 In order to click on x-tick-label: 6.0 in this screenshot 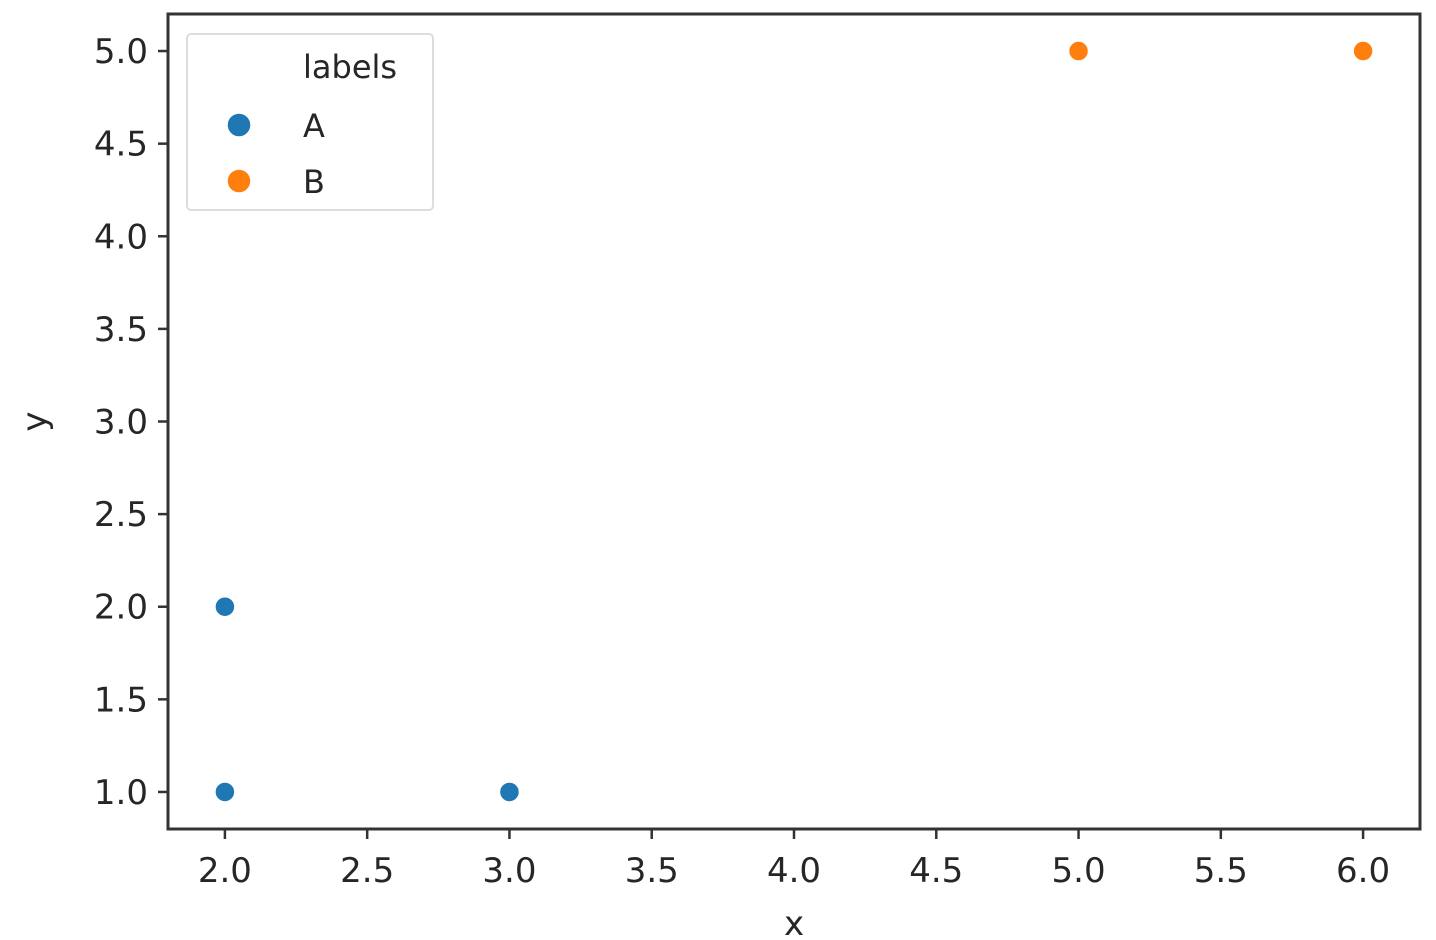, I will do `click(1363, 871)`.